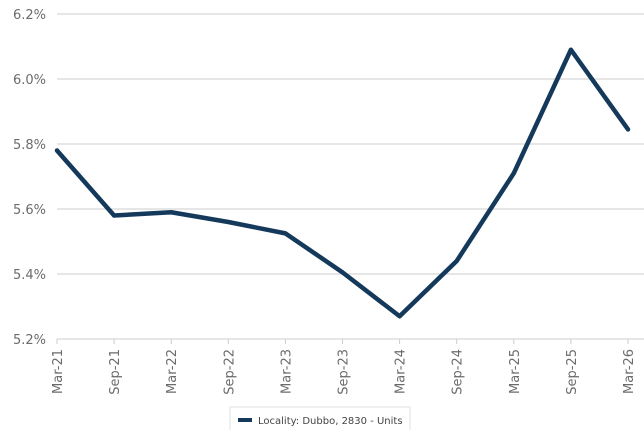  I want to click on x-tick-label: Sep-24, so click(458, 372).